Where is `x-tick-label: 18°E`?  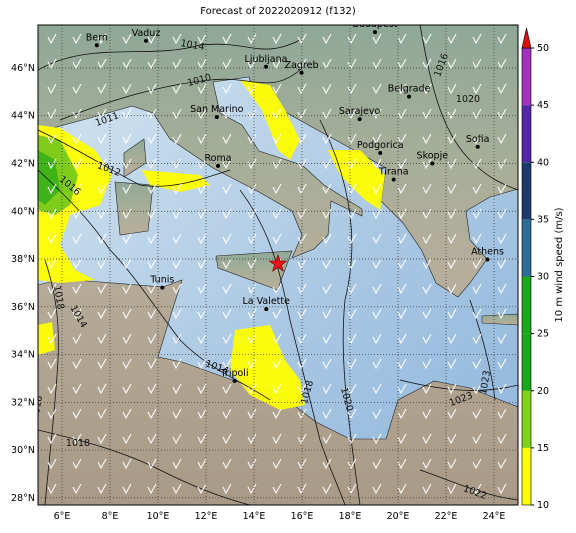
x-tick-label: 18°E is located at coordinates (350, 516).